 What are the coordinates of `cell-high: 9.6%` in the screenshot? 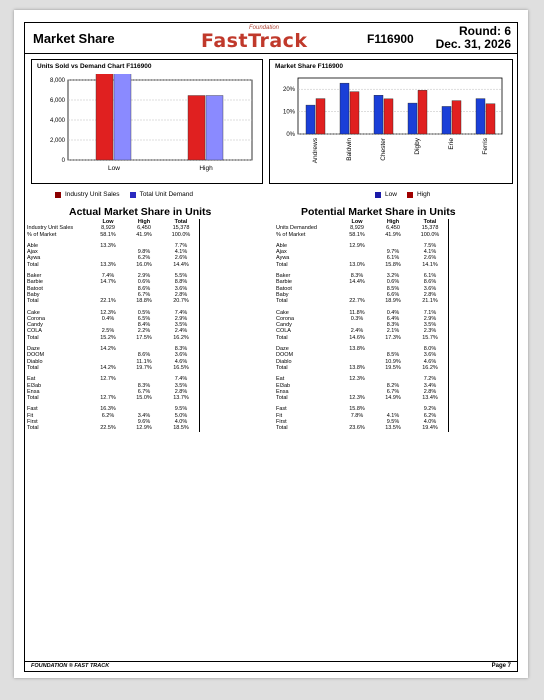 It's located at (144, 422).